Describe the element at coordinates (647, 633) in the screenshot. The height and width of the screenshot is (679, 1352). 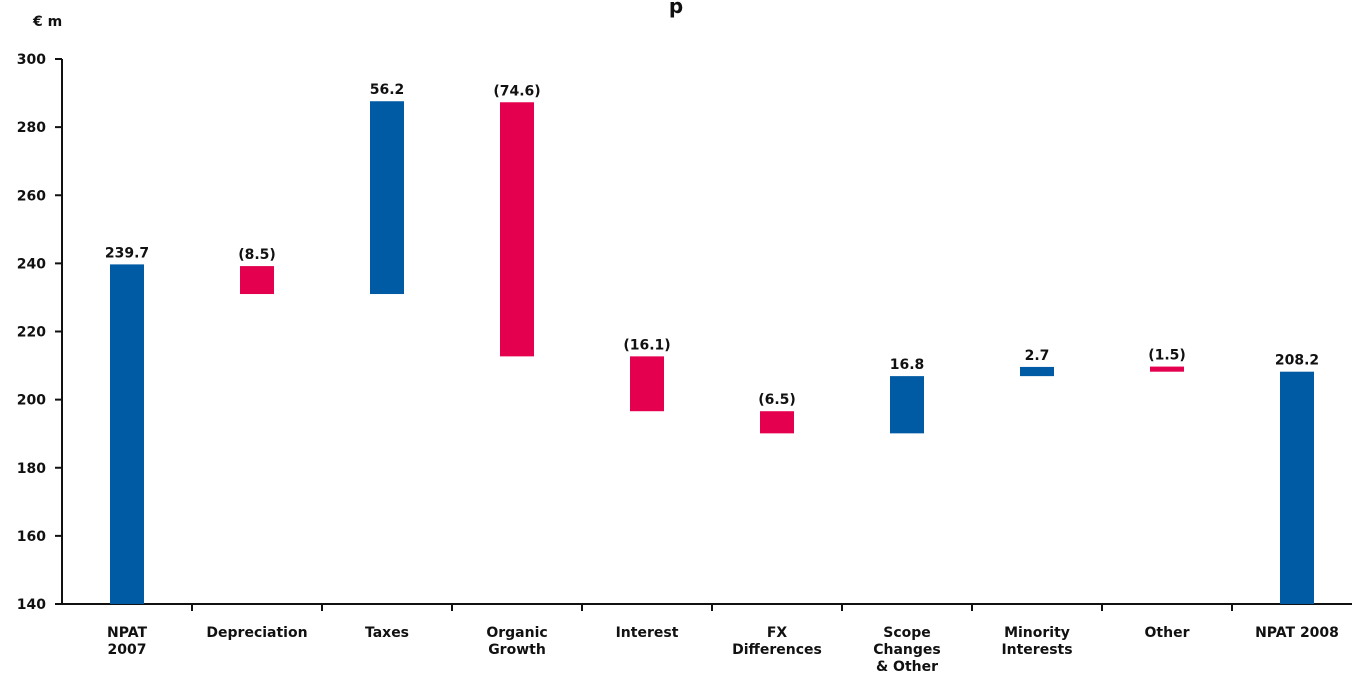
I see `x-category-label: Interest` at that location.